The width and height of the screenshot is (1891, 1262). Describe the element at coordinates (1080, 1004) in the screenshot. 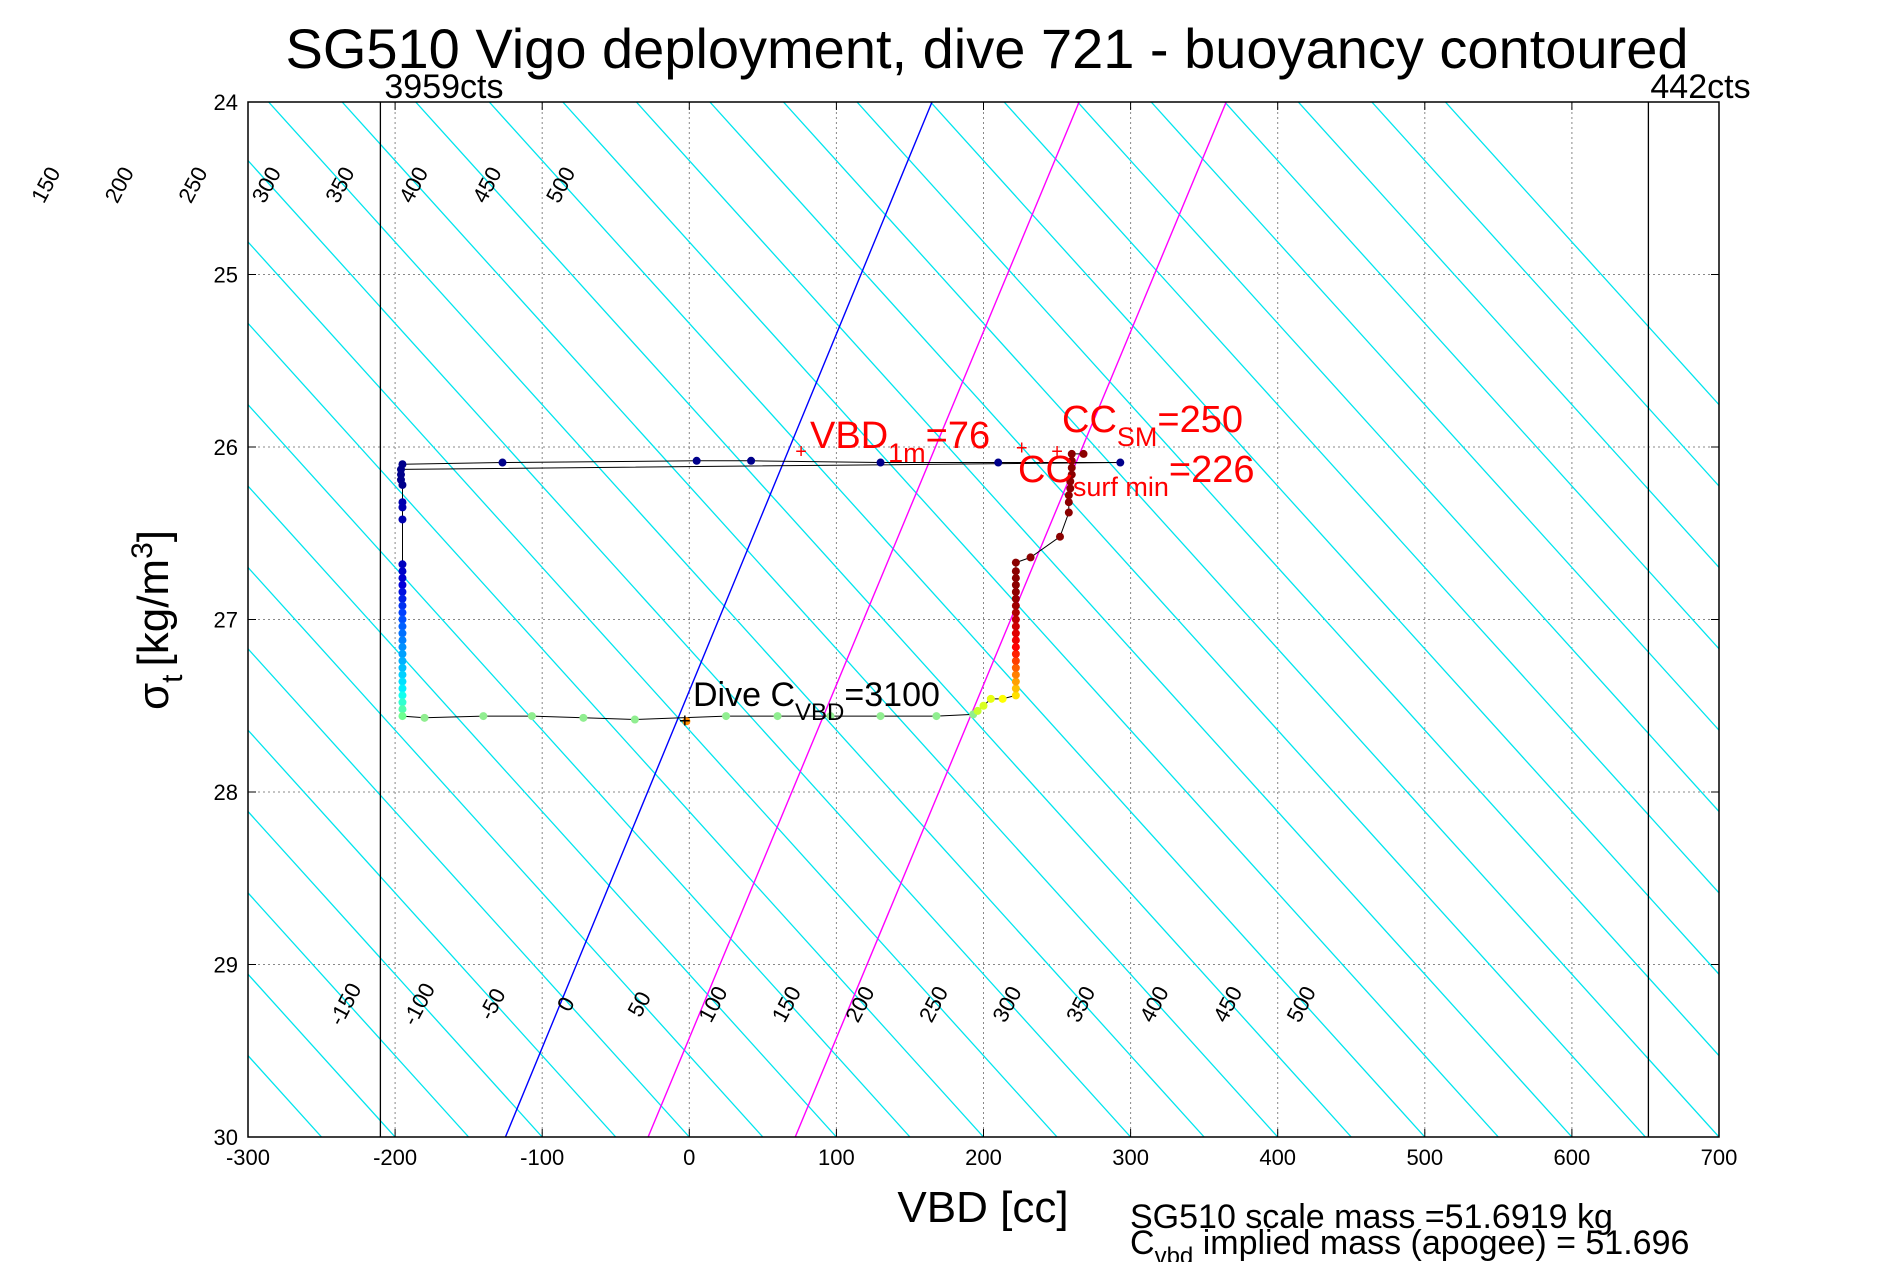

I see `contour-label-bottom: 350` at that location.